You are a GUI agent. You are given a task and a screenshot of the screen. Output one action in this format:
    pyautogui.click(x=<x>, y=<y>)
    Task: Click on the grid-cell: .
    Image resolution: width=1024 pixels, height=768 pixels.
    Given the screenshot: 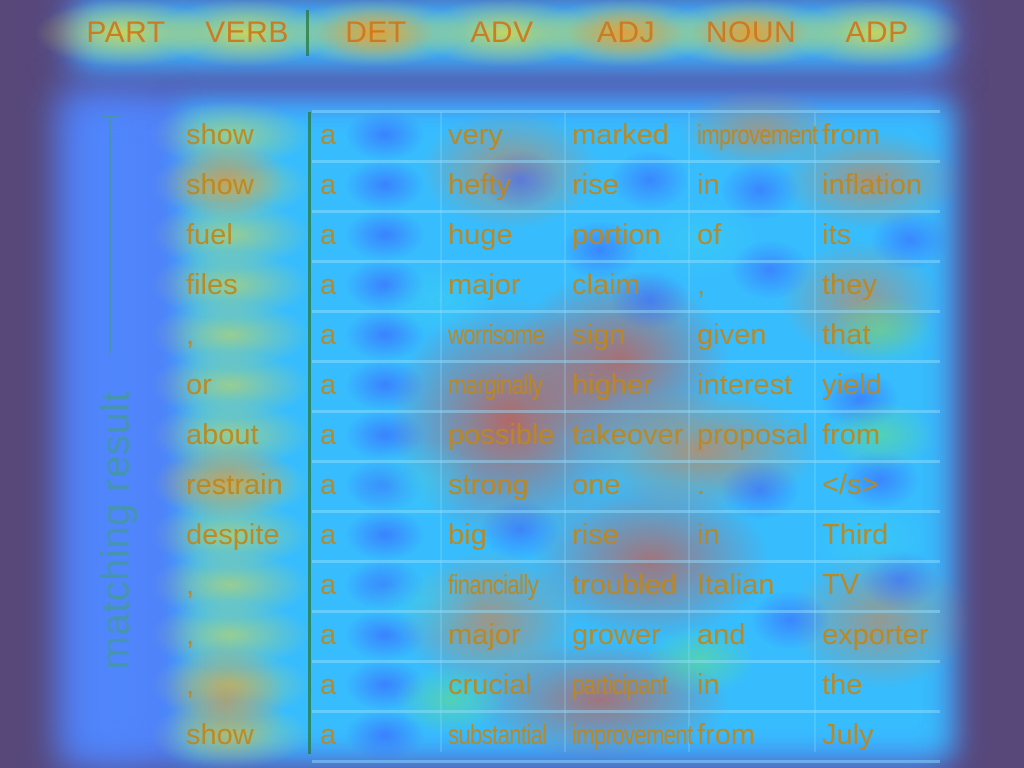 What is the action you would take?
    pyautogui.click(x=701, y=485)
    